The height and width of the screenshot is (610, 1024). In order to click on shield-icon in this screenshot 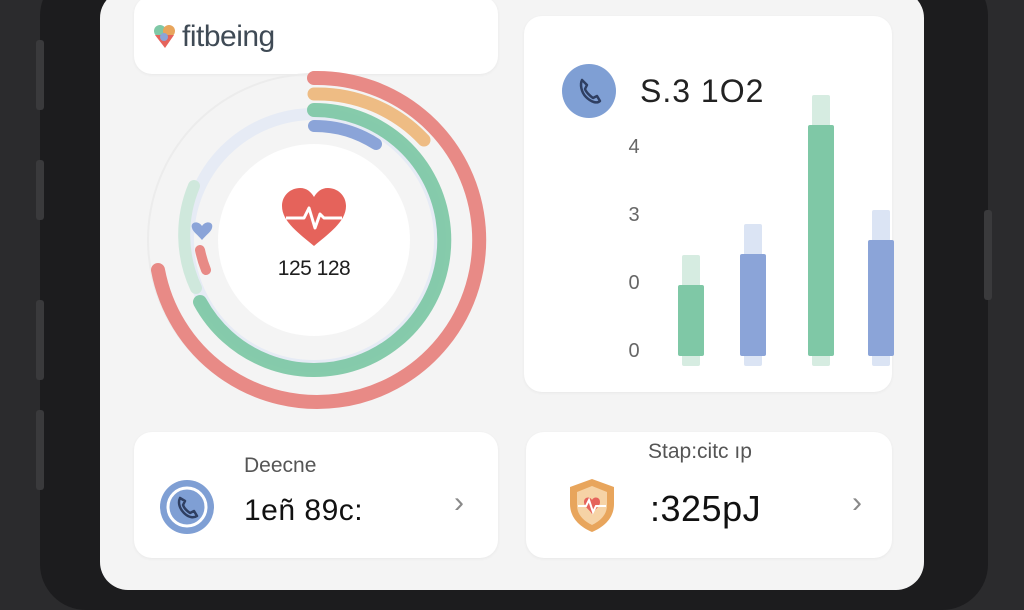, I will do `click(592, 505)`.